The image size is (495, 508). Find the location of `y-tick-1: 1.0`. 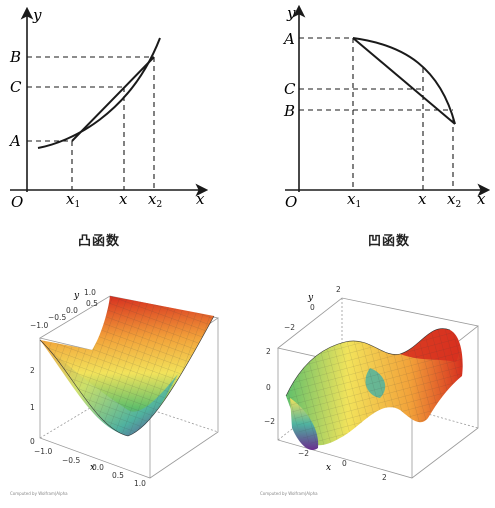

y-tick-1: 1.0 is located at coordinates (90, 292).